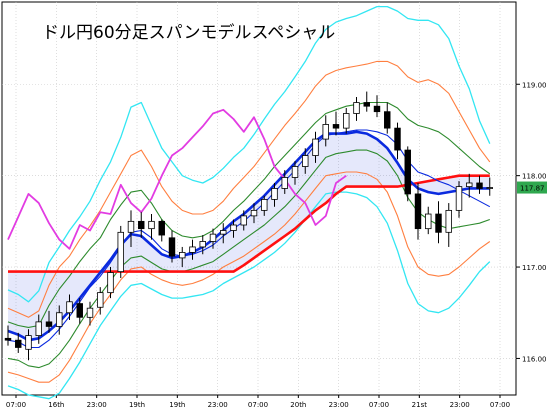 The image size is (552, 417). I want to click on y-tick-label: 118.00, so click(534, 177).